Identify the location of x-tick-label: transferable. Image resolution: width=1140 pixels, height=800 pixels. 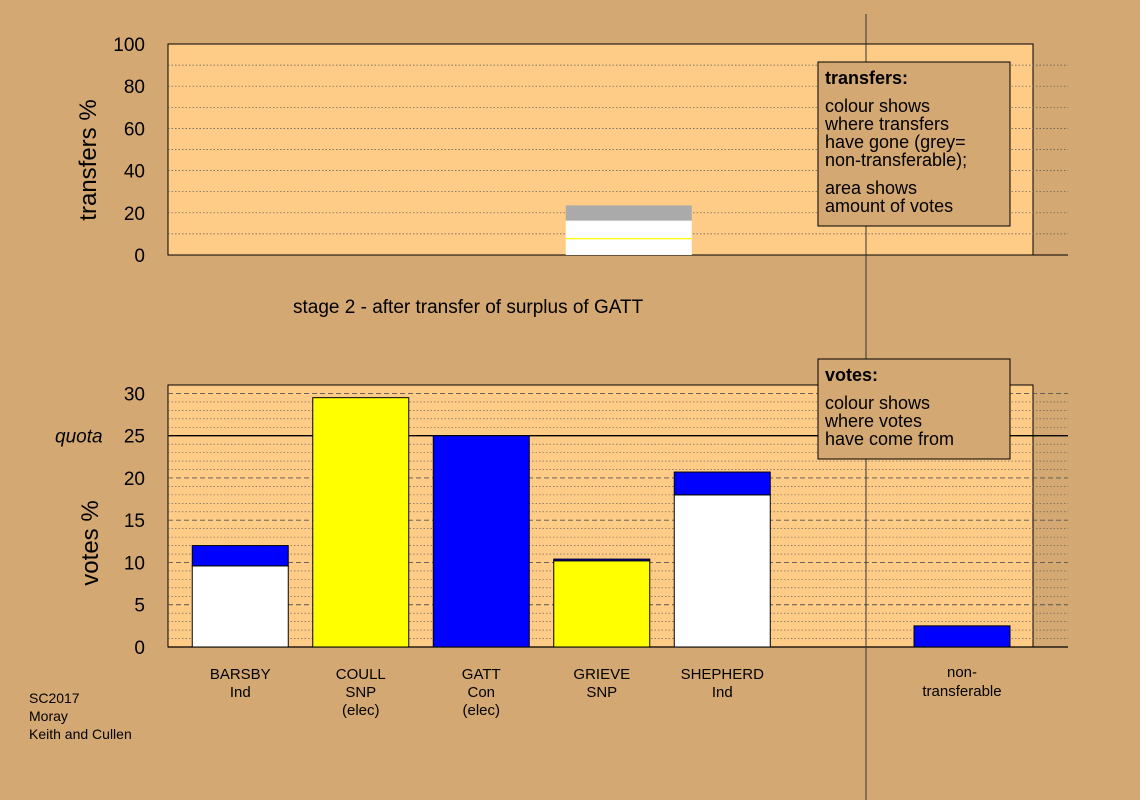
(961, 691).